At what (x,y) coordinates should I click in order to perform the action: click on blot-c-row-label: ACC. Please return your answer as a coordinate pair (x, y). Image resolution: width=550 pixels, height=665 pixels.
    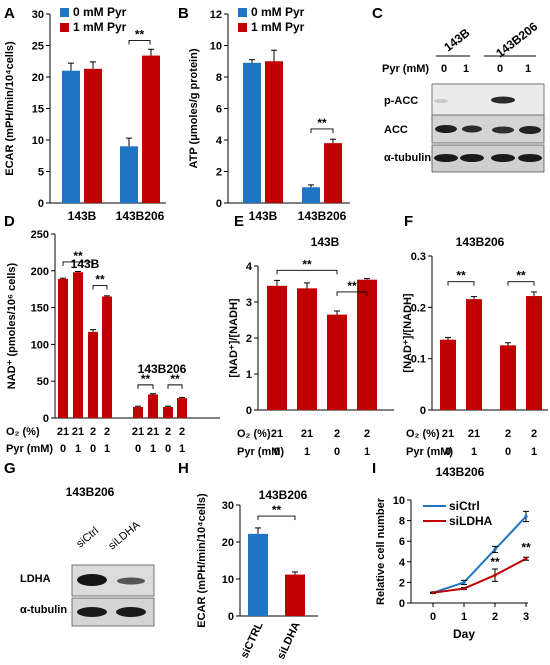
    Looking at the image, I should click on (396, 130).